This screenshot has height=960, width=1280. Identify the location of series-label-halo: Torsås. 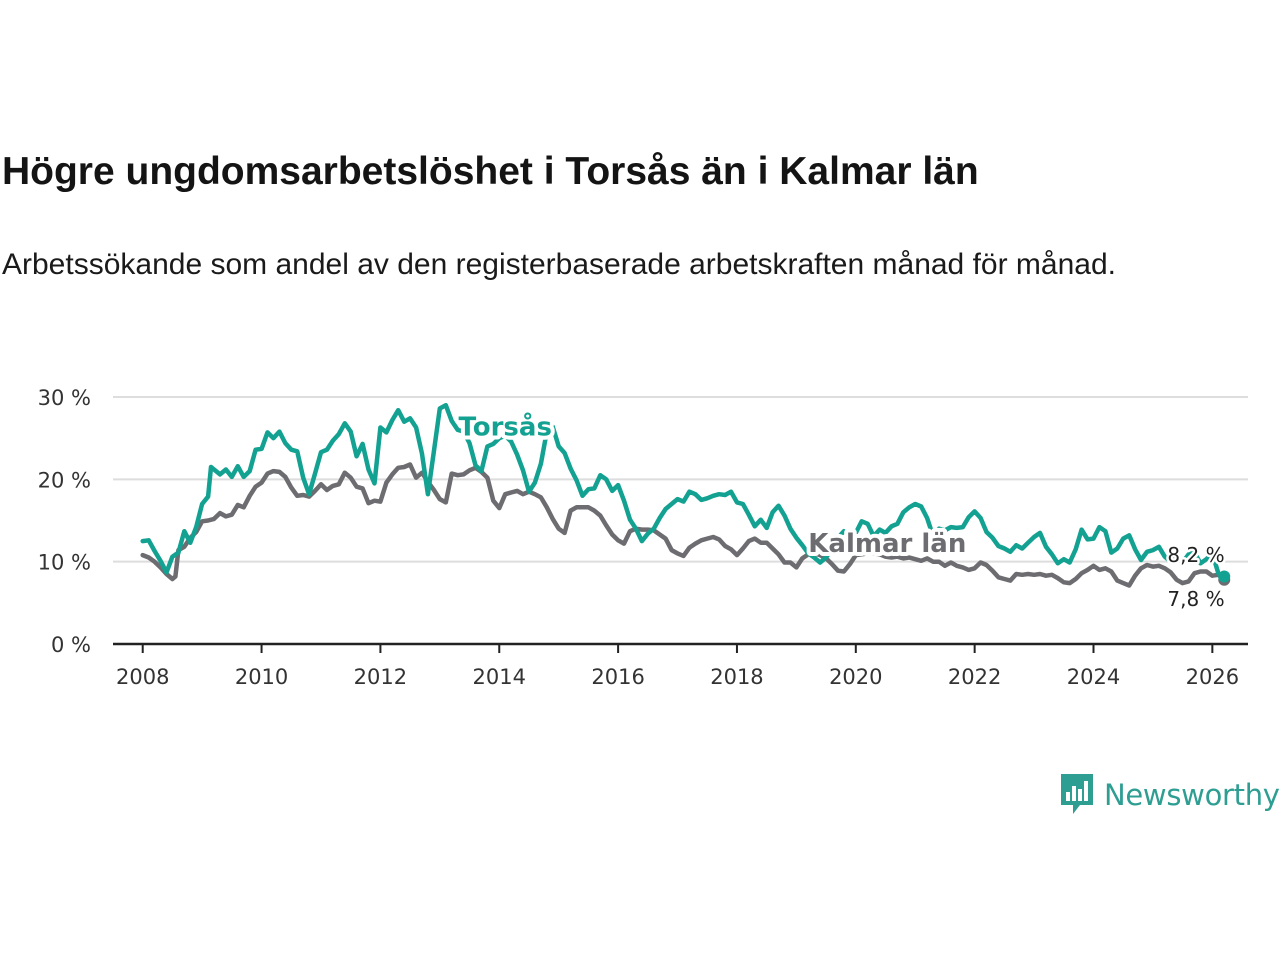
(504, 427).